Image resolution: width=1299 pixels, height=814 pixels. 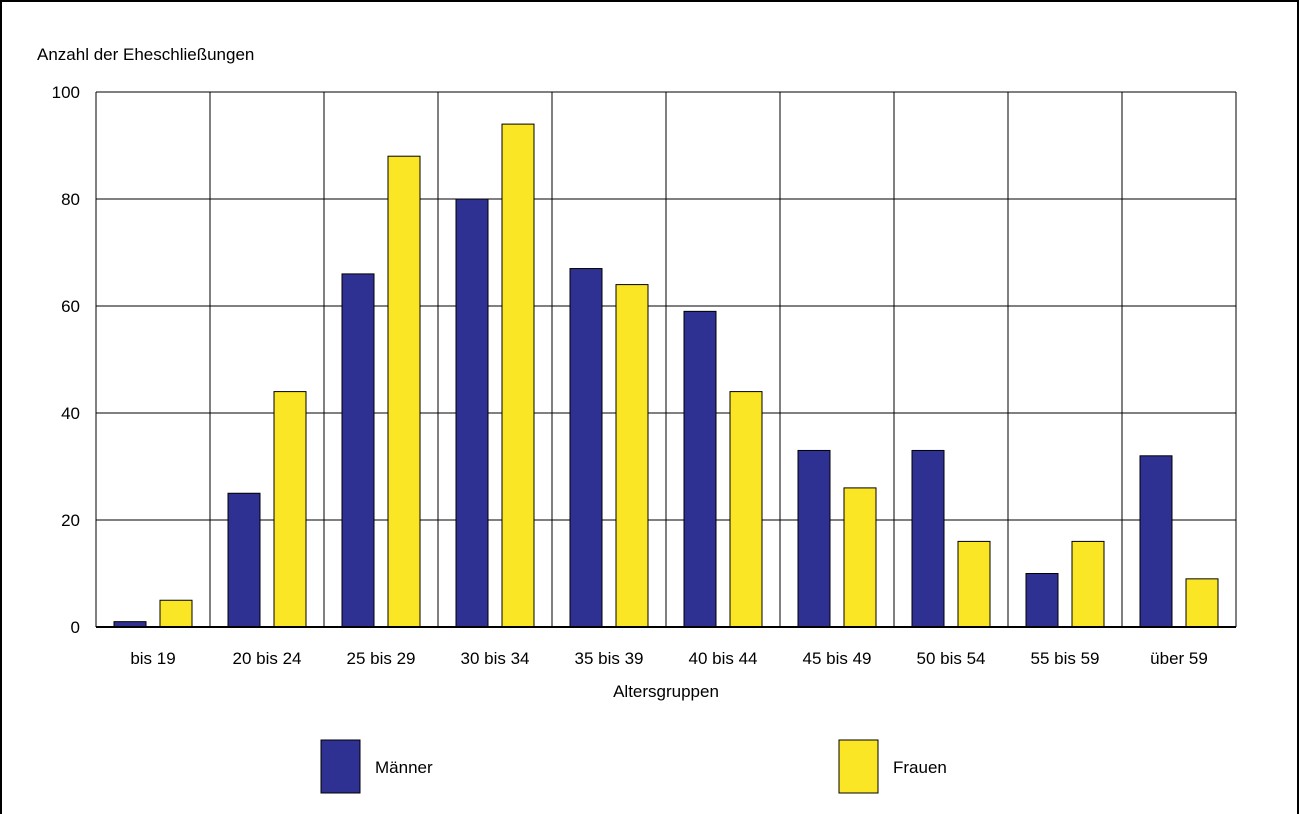 I want to click on x-tick-label: bis 19, so click(x=152, y=658).